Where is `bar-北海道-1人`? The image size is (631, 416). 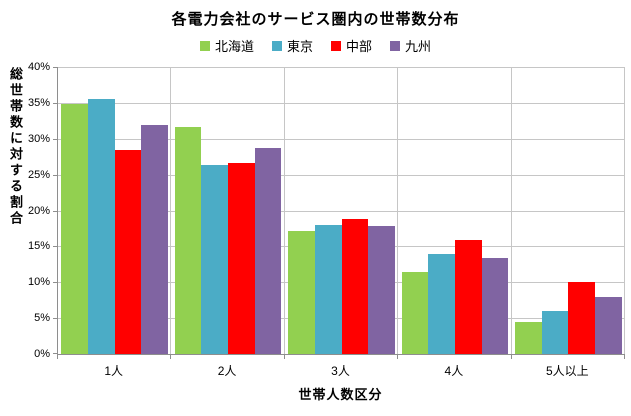 bar-北海道-1人 is located at coordinates (75, 228).